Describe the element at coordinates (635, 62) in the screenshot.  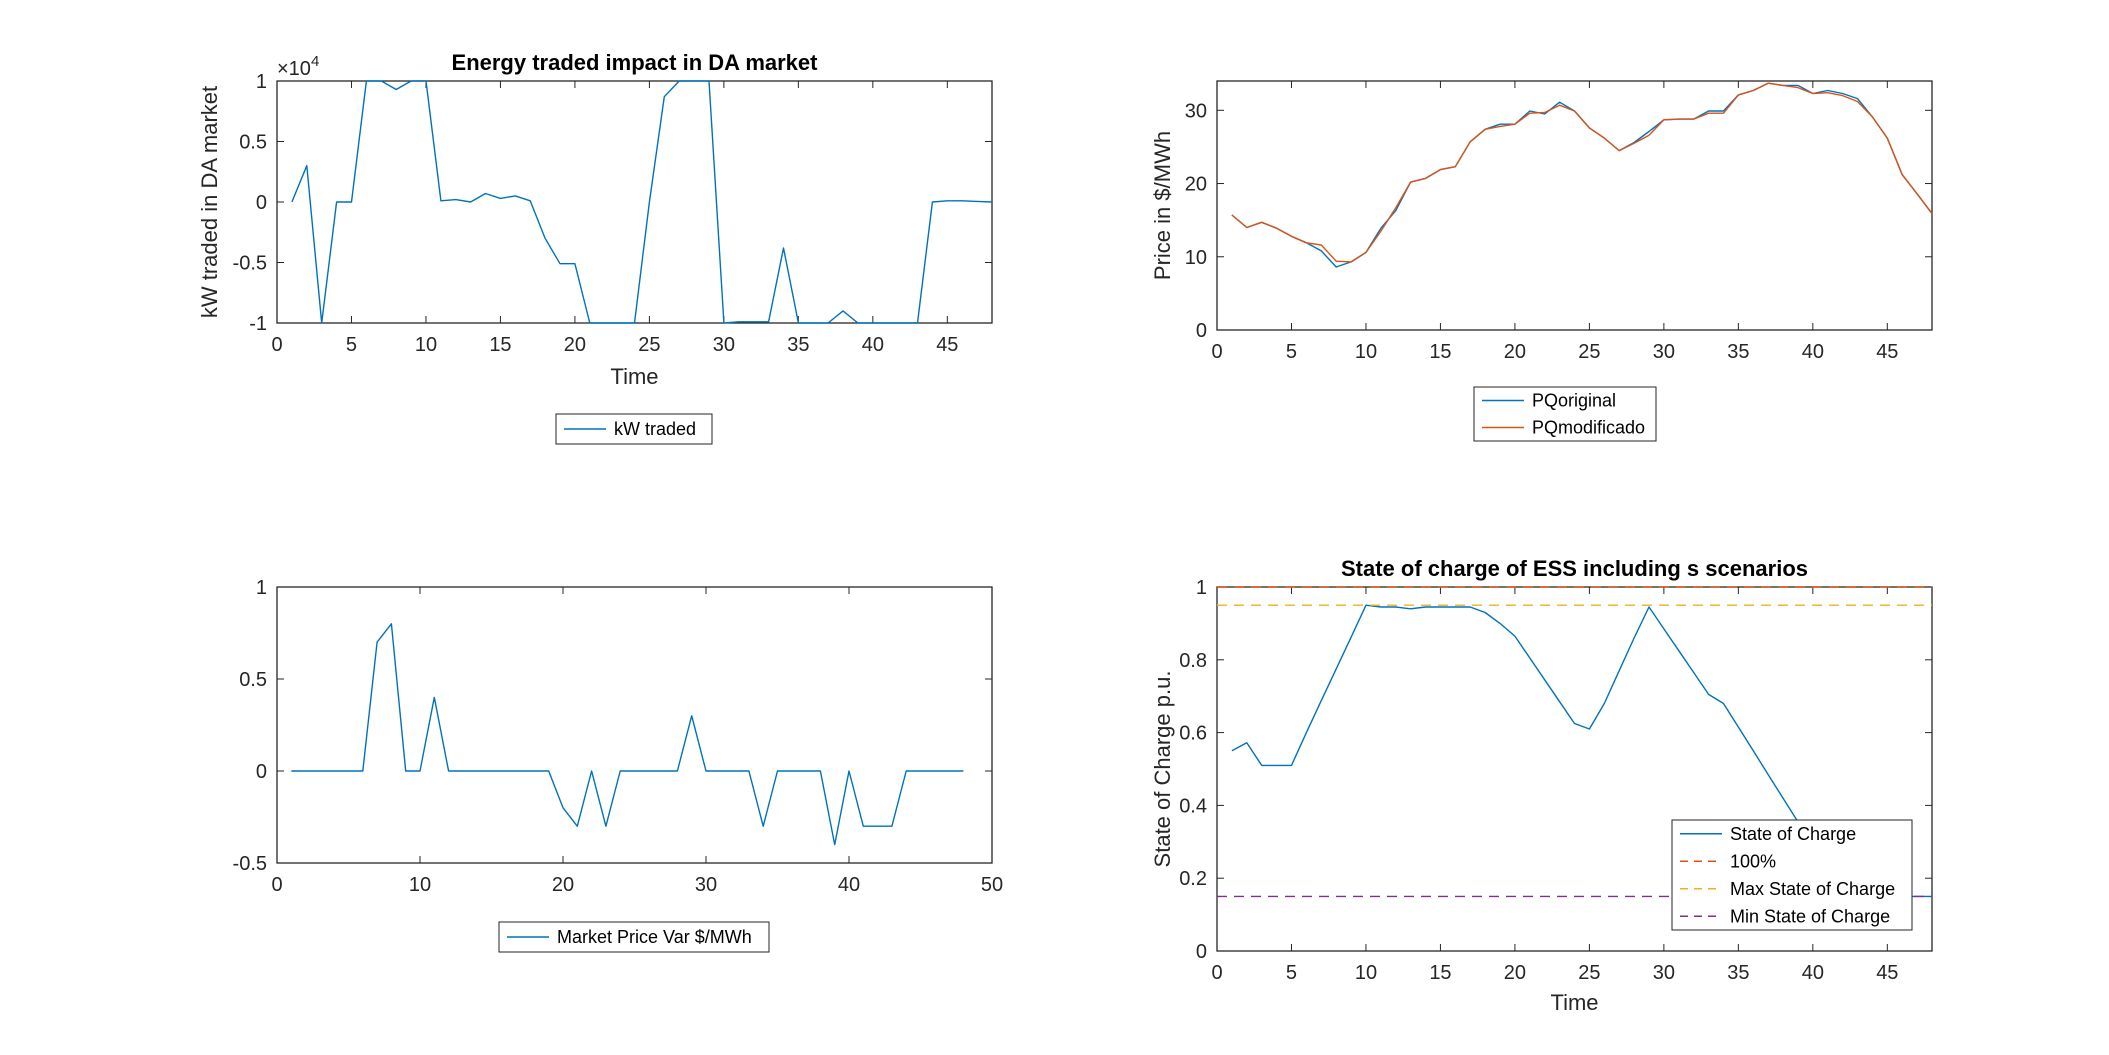
I see `energy-chart-title: Energy traded impact in DA market` at that location.